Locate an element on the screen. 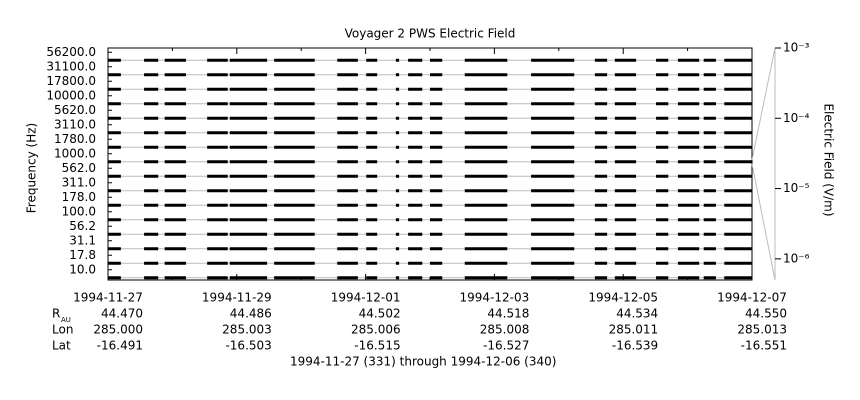 The height and width of the screenshot is (400, 860). y-tick-label: 31100.0 is located at coordinates (71, 66).